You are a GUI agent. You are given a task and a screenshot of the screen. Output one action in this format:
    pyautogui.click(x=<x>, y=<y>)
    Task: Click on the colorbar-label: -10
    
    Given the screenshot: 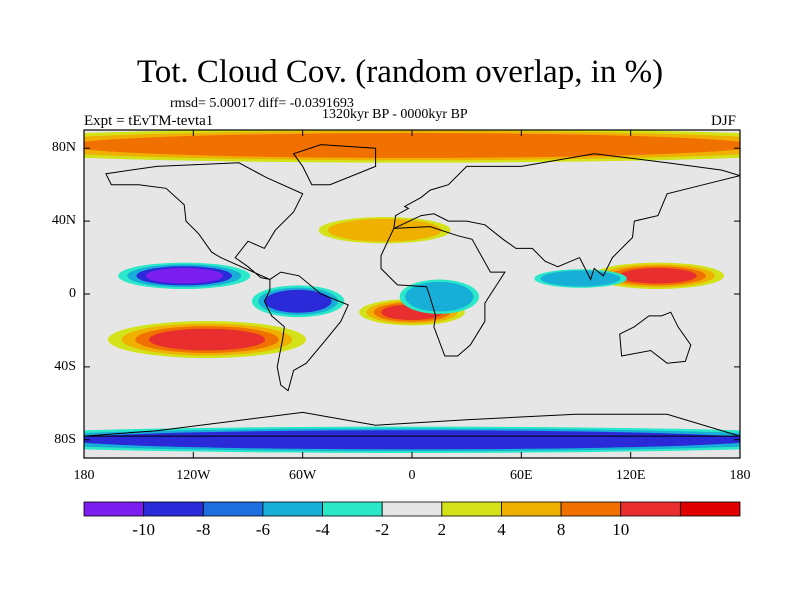 What is the action you would take?
    pyautogui.click(x=143, y=529)
    